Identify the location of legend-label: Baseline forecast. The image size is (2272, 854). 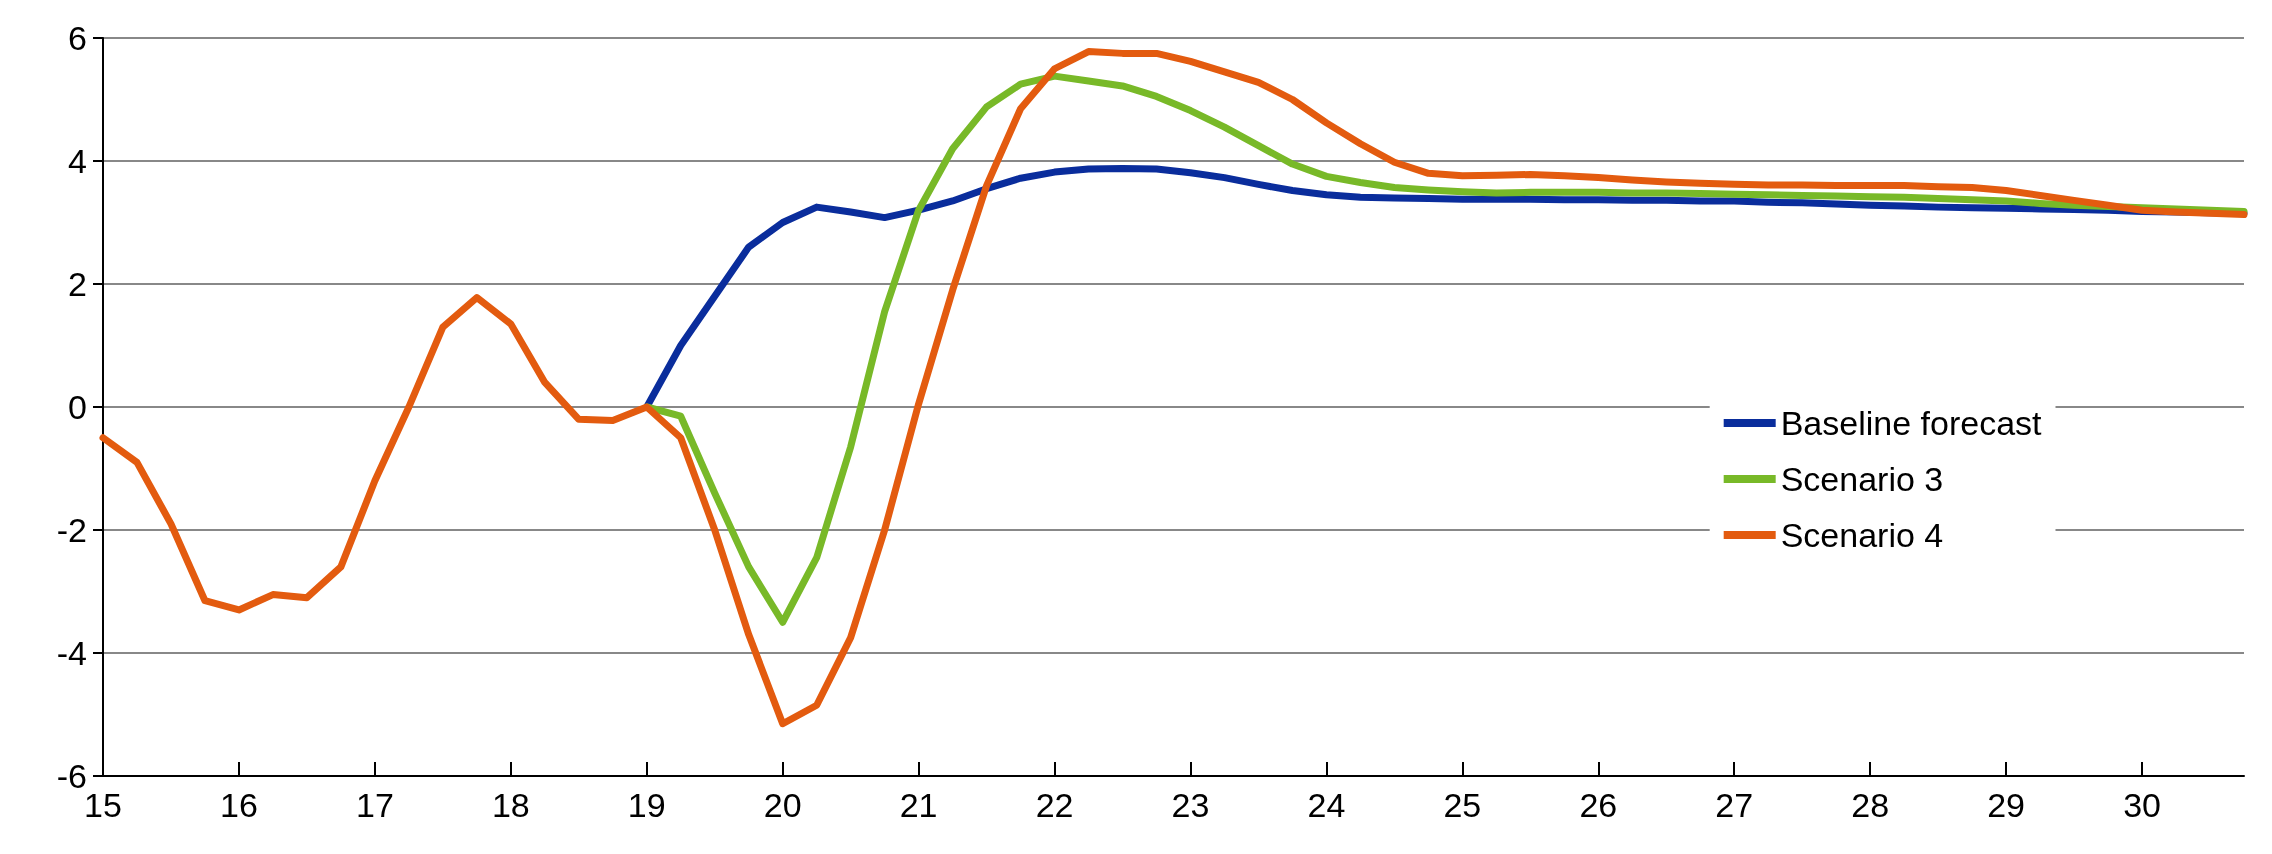
(1911, 423).